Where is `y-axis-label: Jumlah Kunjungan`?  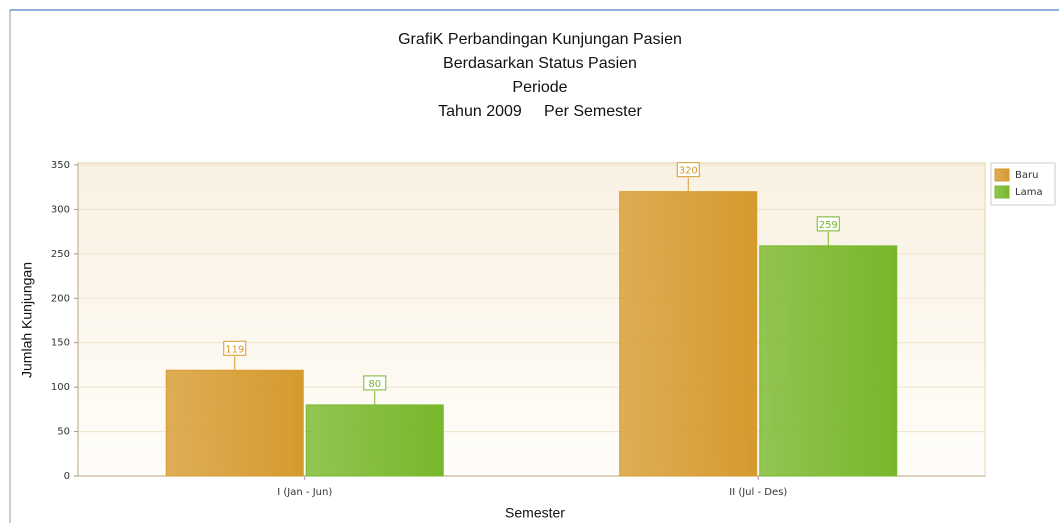
y-axis-label: Jumlah Kunjungan is located at coordinates (27, 320).